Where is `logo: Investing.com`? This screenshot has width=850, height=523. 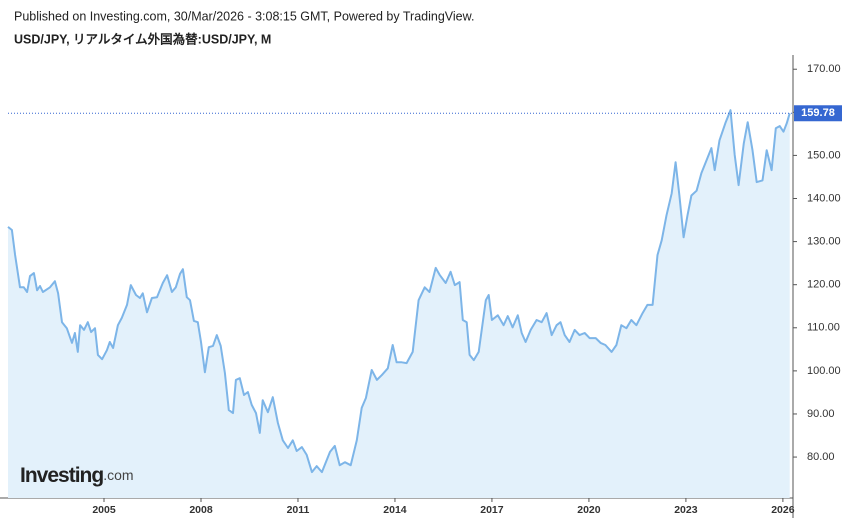
logo: Investing.com is located at coordinates (77, 475).